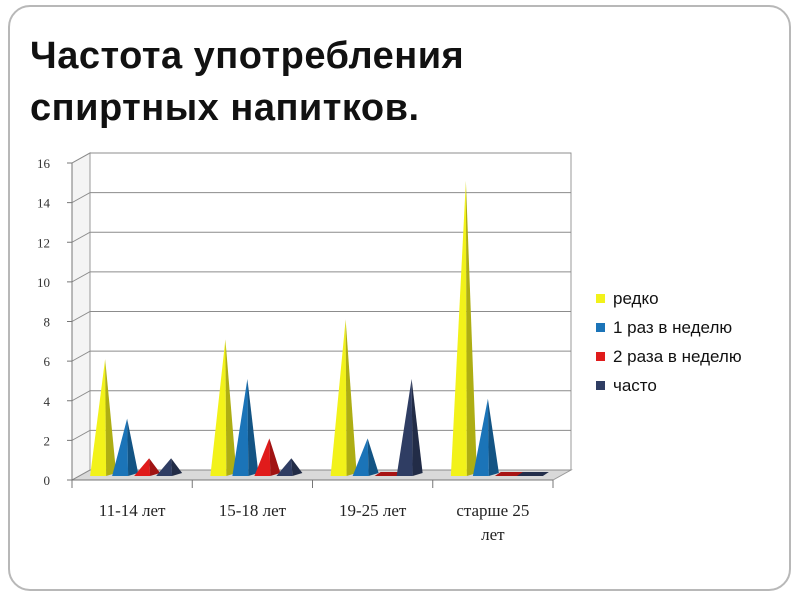 The image size is (800, 600). I want to click on legend-label: часто, so click(635, 385).